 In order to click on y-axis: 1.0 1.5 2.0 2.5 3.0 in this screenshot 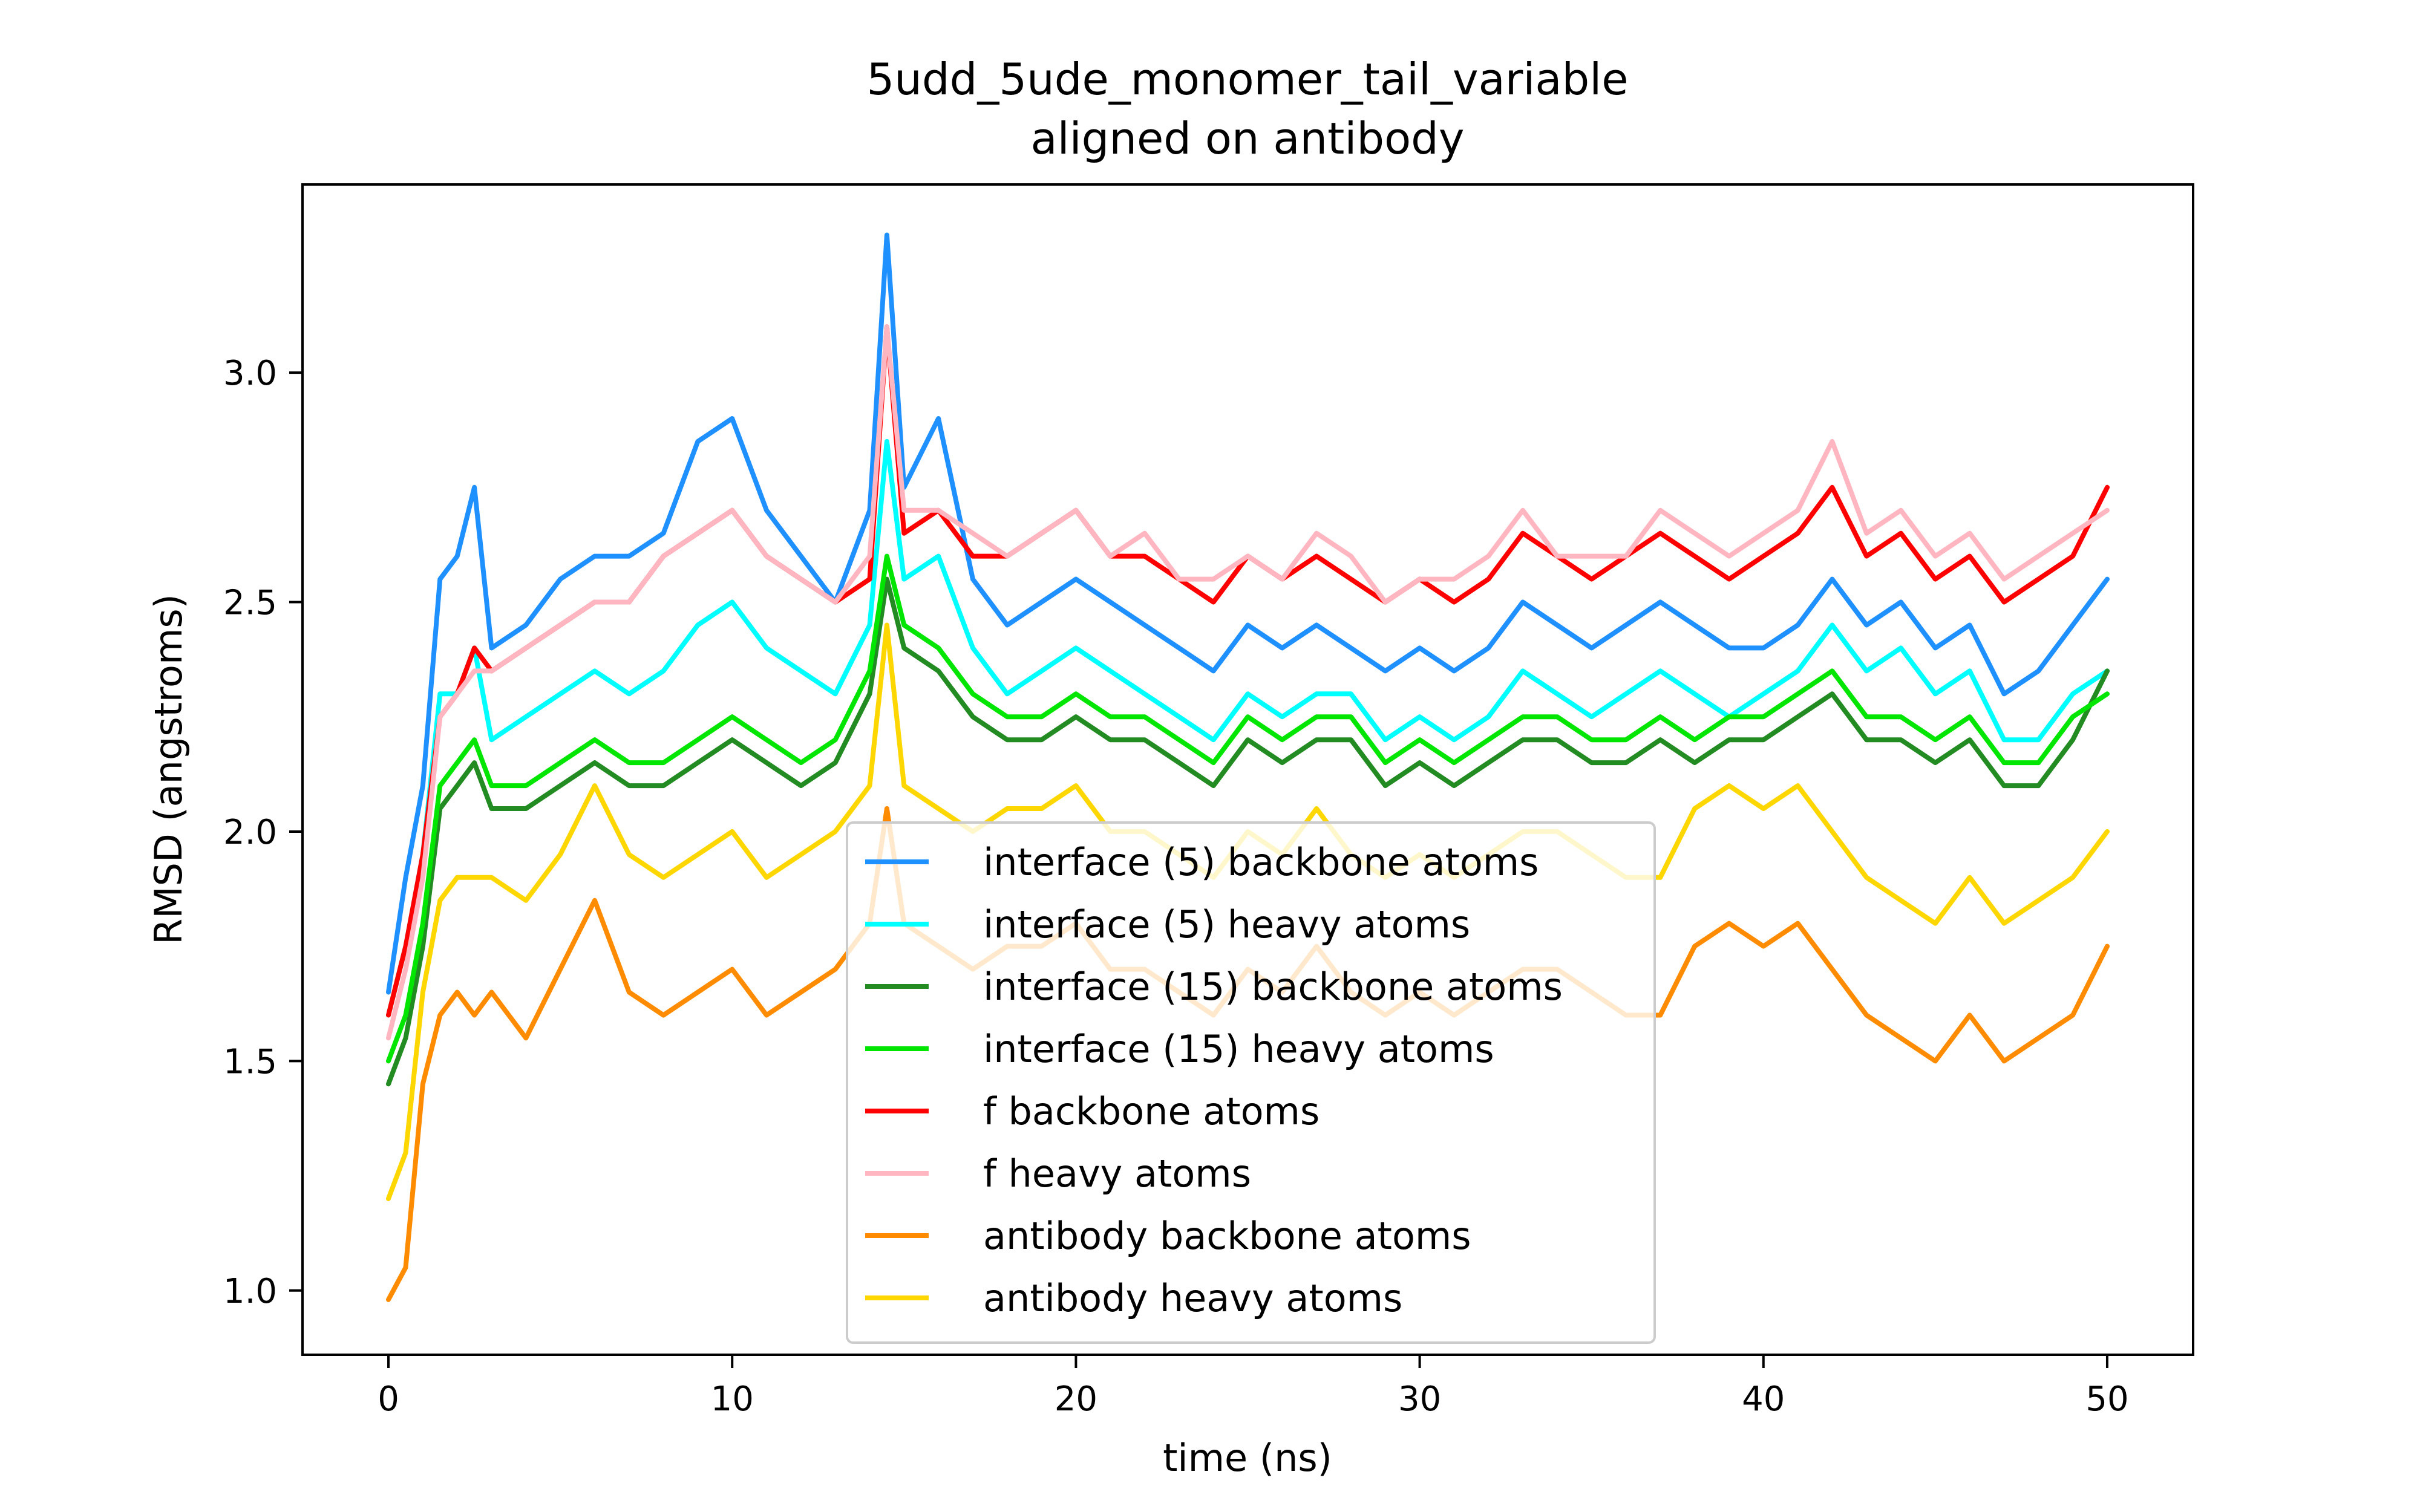, I will do `click(262, 832)`.